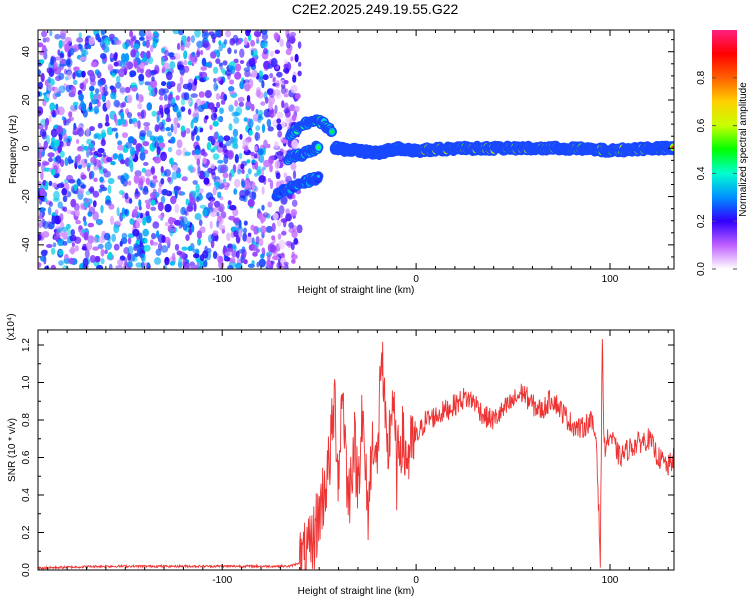 The width and height of the screenshot is (750, 600). What do you see at coordinates (701, 77) in the screenshot?
I see `colorbar-tick-label: 0.8` at bounding box center [701, 77].